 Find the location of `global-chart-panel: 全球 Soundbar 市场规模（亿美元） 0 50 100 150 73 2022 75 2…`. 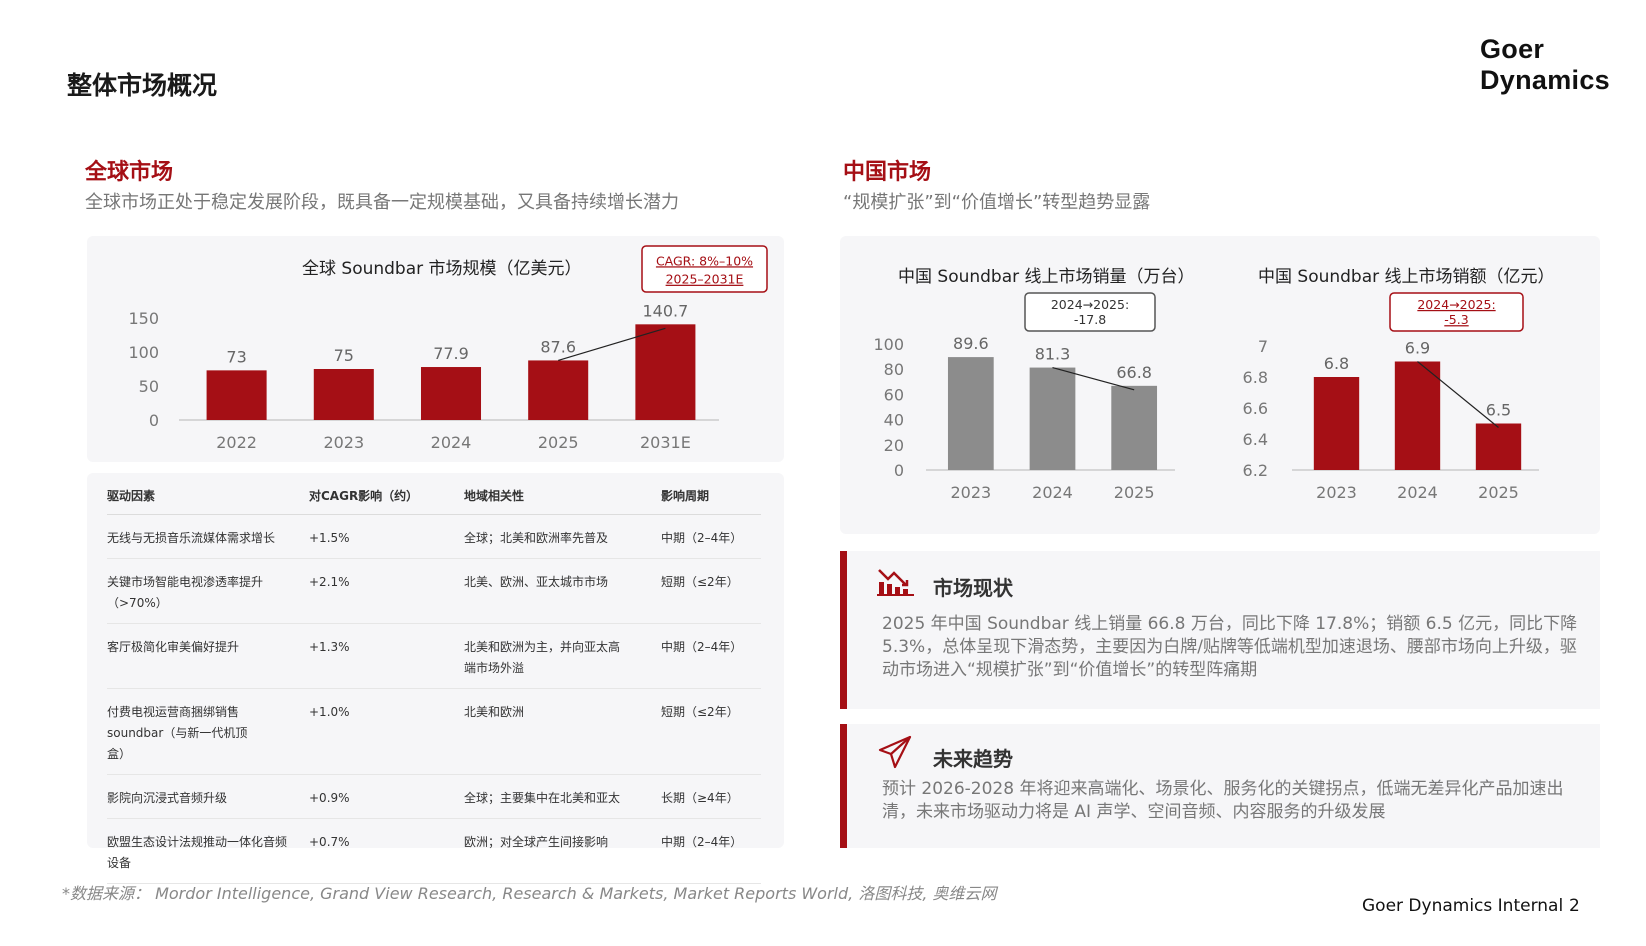

global-chart-panel: 全球 Soundbar 市场规模（亿美元） 0 50 100 150 73 2022 75 2… is located at coordinates (435, 349).